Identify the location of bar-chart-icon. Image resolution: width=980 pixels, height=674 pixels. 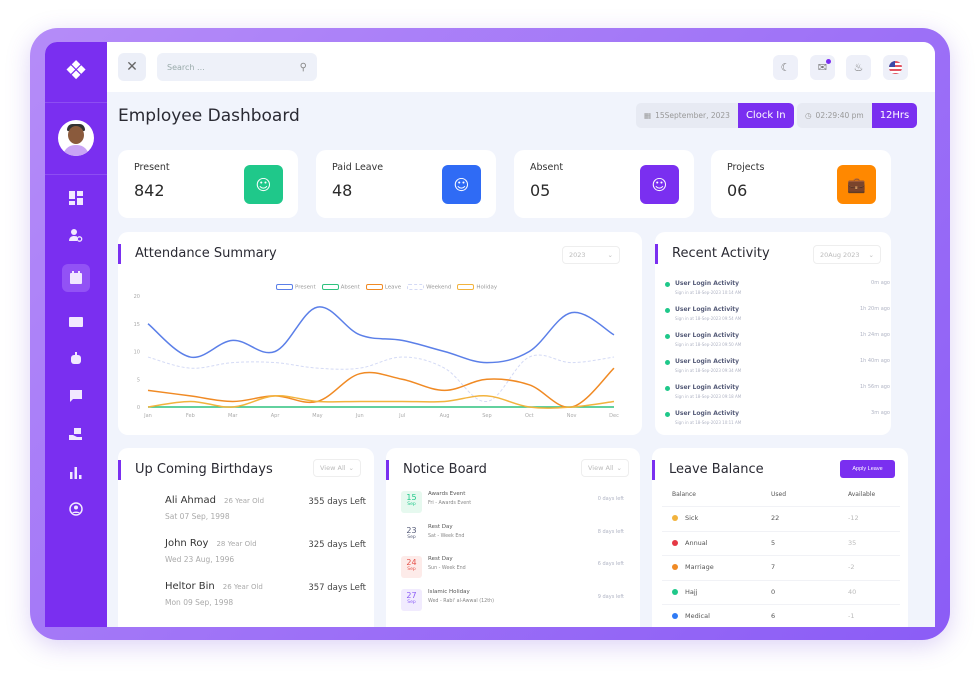
(76, 473).